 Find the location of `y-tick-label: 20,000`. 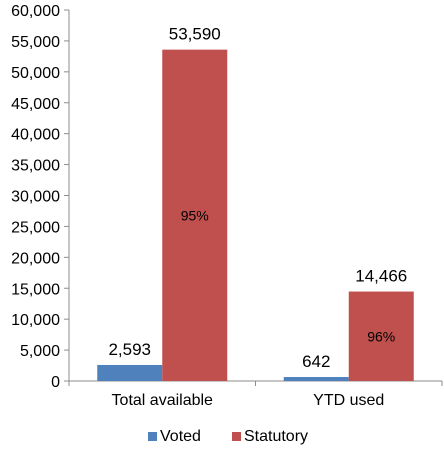

y-tick-label: 20,000 is located at coordinates (35, 258).